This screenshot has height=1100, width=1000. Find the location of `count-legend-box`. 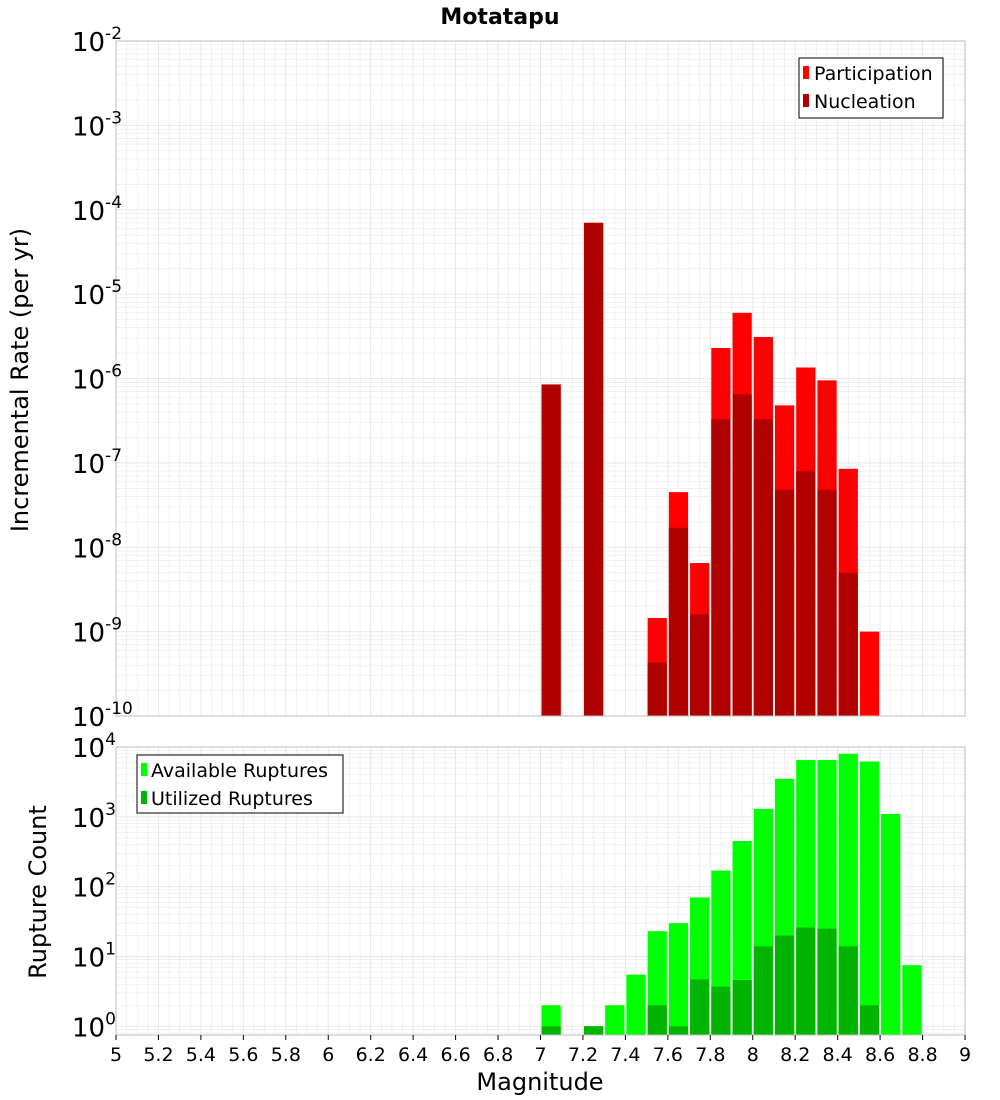

count-legend-box is located at coordinates (240, 784).